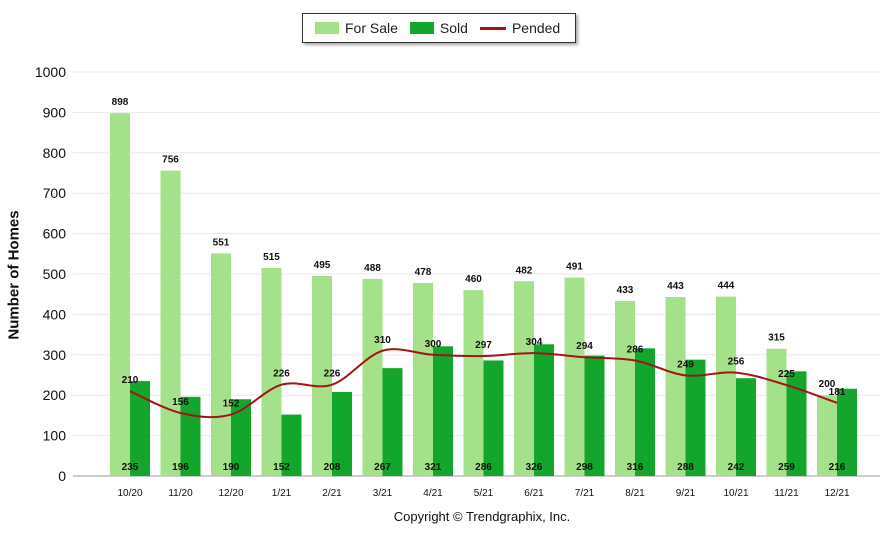  I want to click on copyright-text: Copyright © Trendgraphix, Inc., so click(482, 516).